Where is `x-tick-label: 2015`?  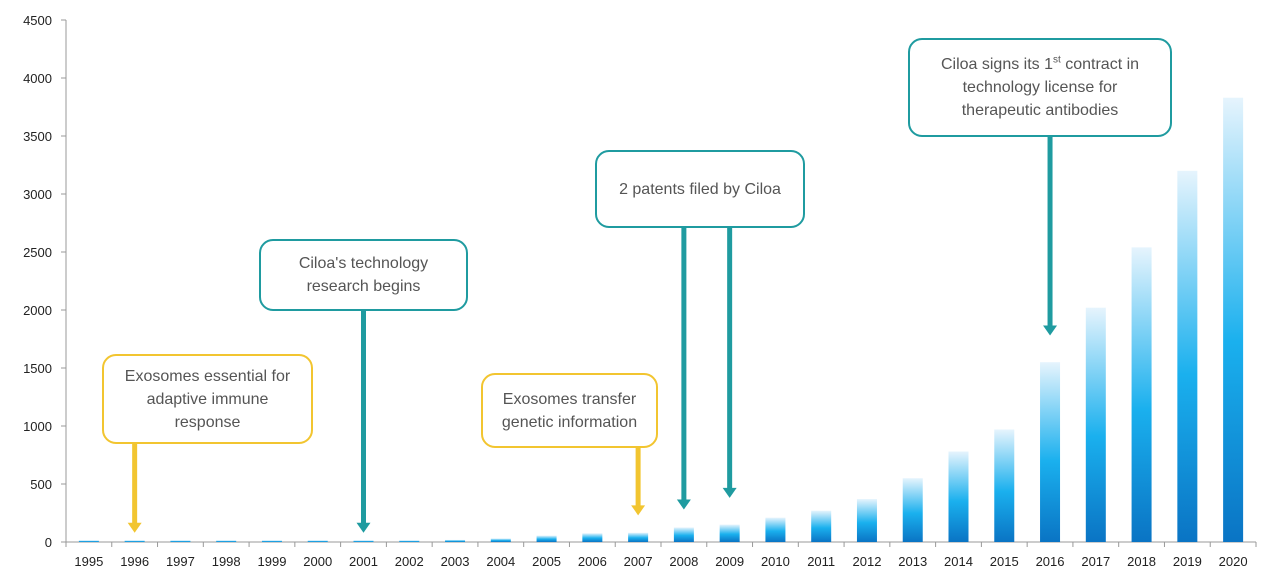
x-tick-label: 2015 is located at coordinates (1004, 561).